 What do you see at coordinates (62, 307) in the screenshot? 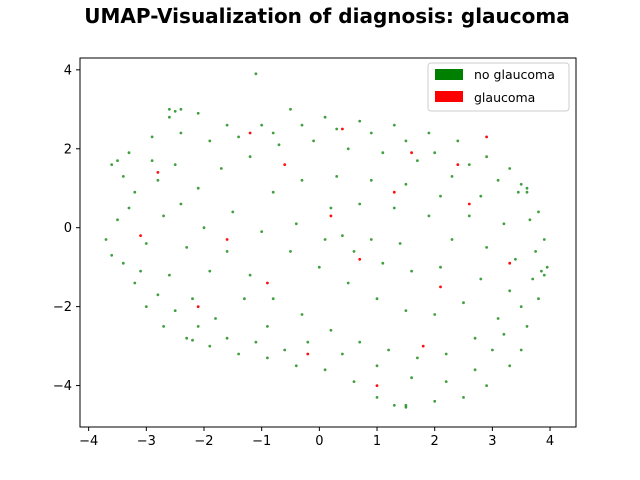
I see `y-tick-label: −2` at bounding box center [62, 307].